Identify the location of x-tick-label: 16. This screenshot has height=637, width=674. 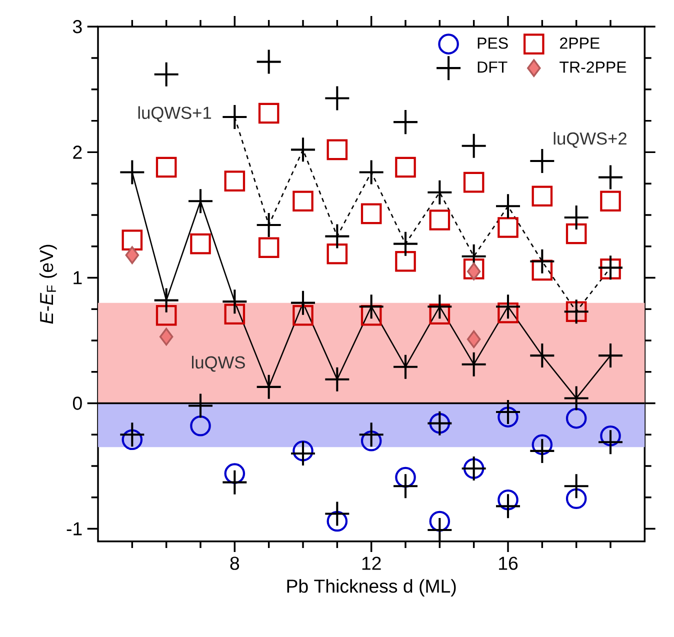
(508, 563).